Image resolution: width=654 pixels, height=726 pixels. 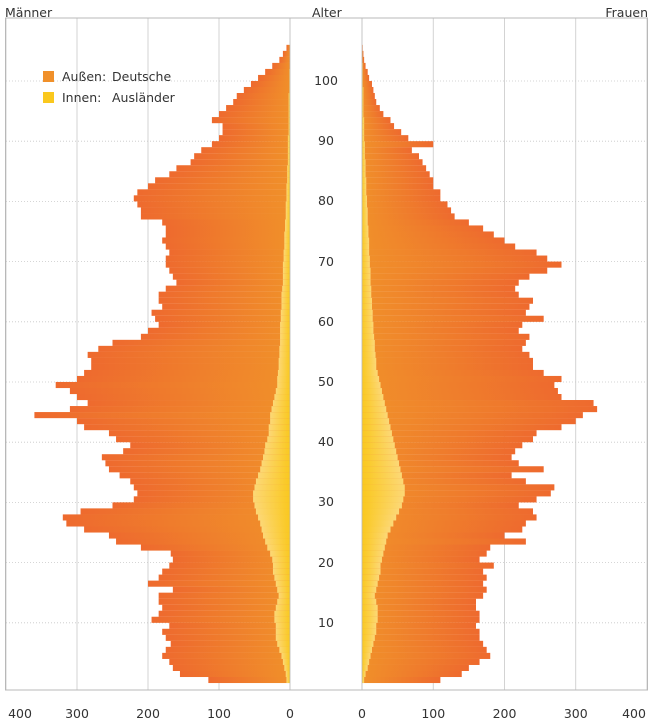 What do you see at coordinates (48, 97) in the screenshot?
I see `legend-swatch-auslaender` at bounding box center [48, 97].